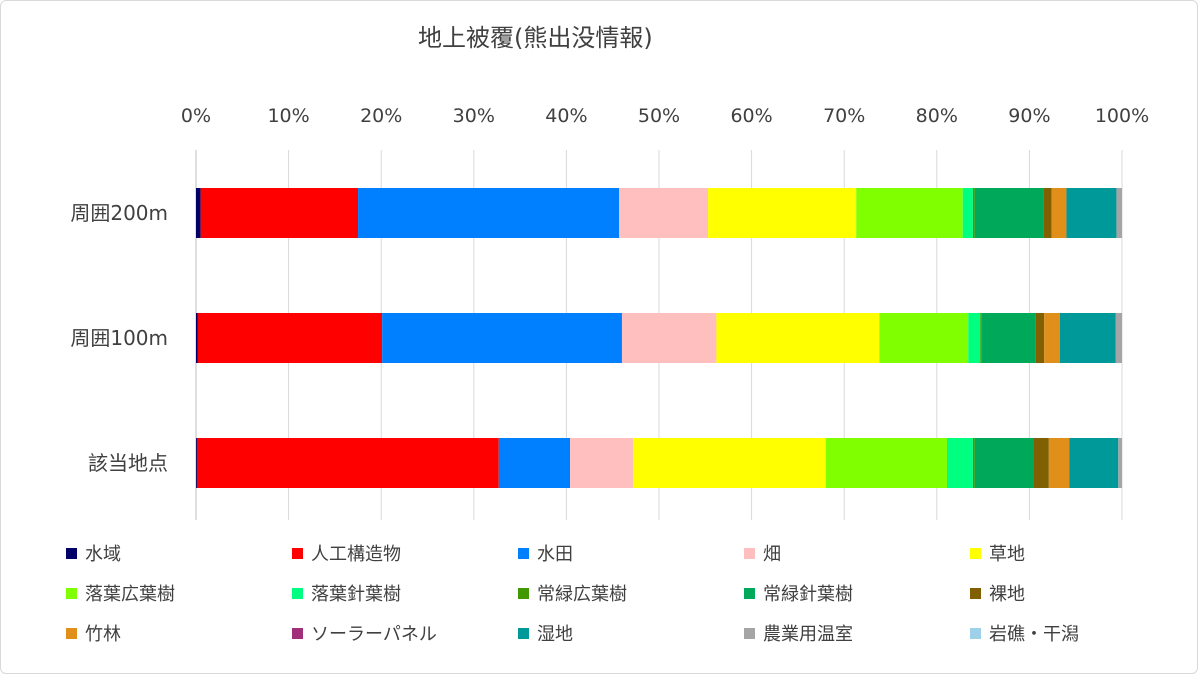  What do you see at coordinates (374, 634) in the screenshot?
I see `legend-label: ソーラーパネル` at bounding box center [374, 634].